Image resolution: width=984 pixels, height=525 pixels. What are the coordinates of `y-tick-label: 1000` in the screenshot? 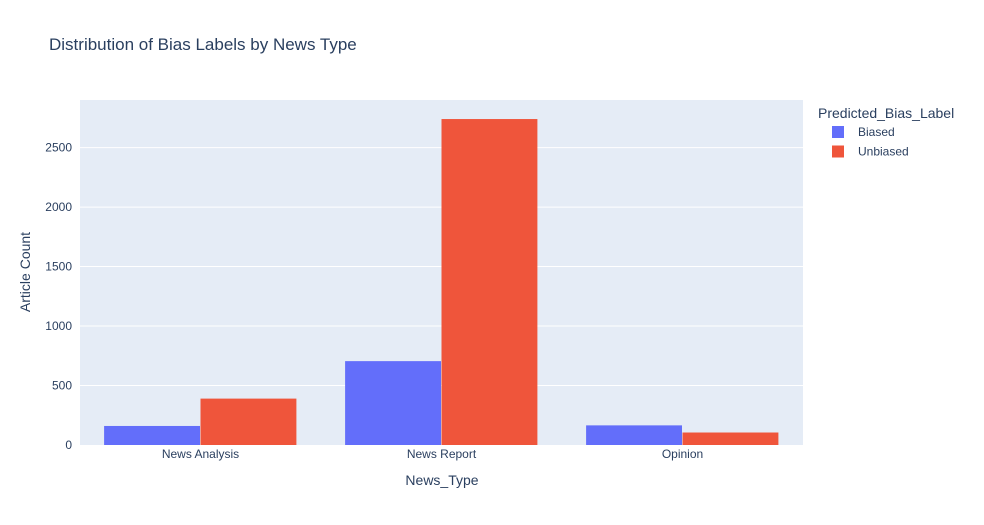 It's located at (58, 326).